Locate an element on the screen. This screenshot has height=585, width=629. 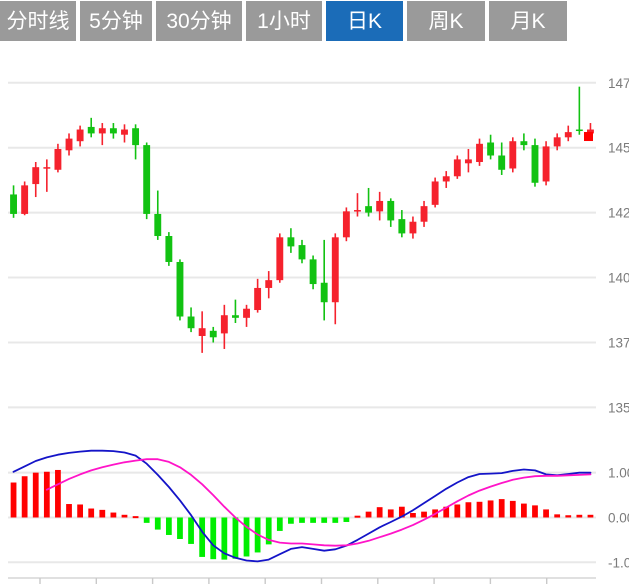
timeframe-tab-1: 5分钟 is located at coordinates (116, 21).